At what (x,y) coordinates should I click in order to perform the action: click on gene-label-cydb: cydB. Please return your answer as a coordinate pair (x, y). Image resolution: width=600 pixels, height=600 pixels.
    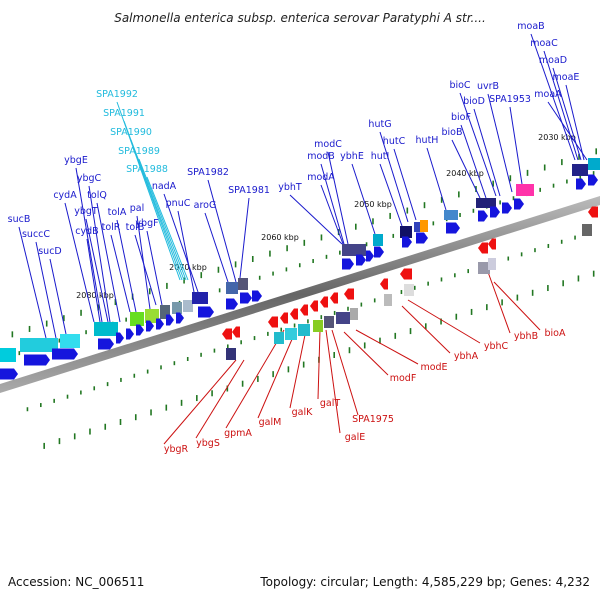
    Looking at the image, I should click on (86, 231).